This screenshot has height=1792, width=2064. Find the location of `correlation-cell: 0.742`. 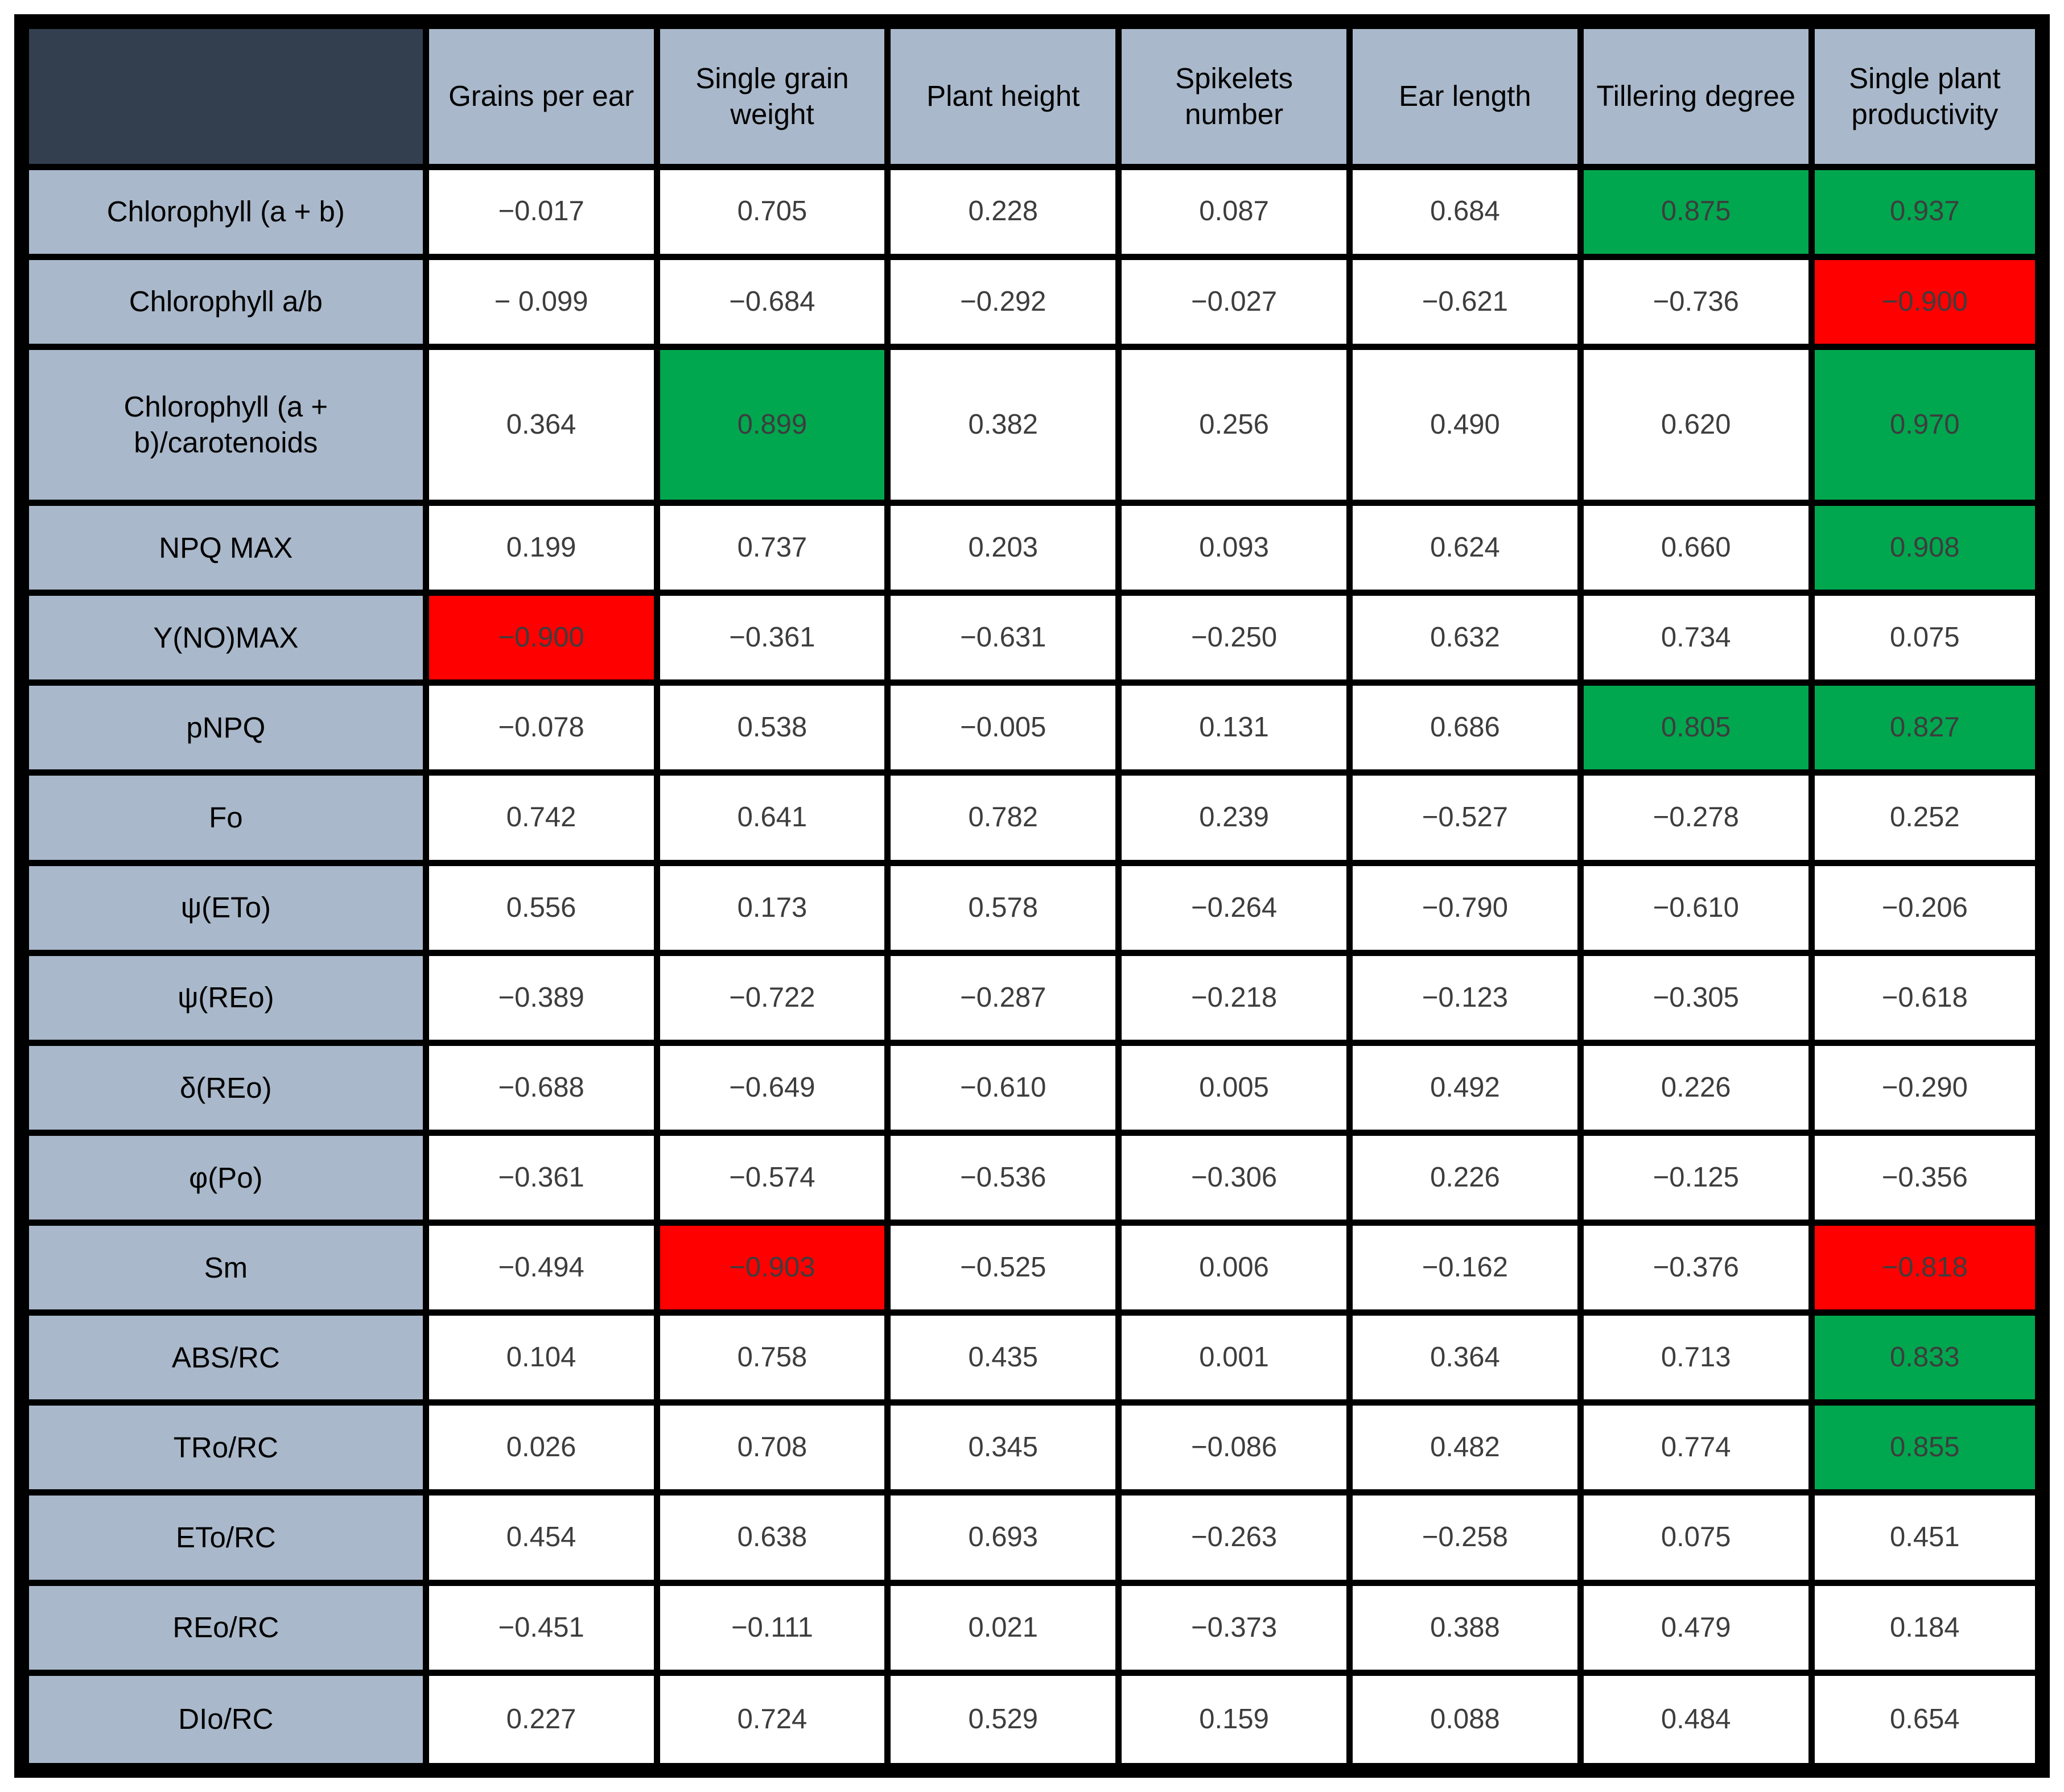

correlation-cell: 0.742 is located at coordinates (541, 817).